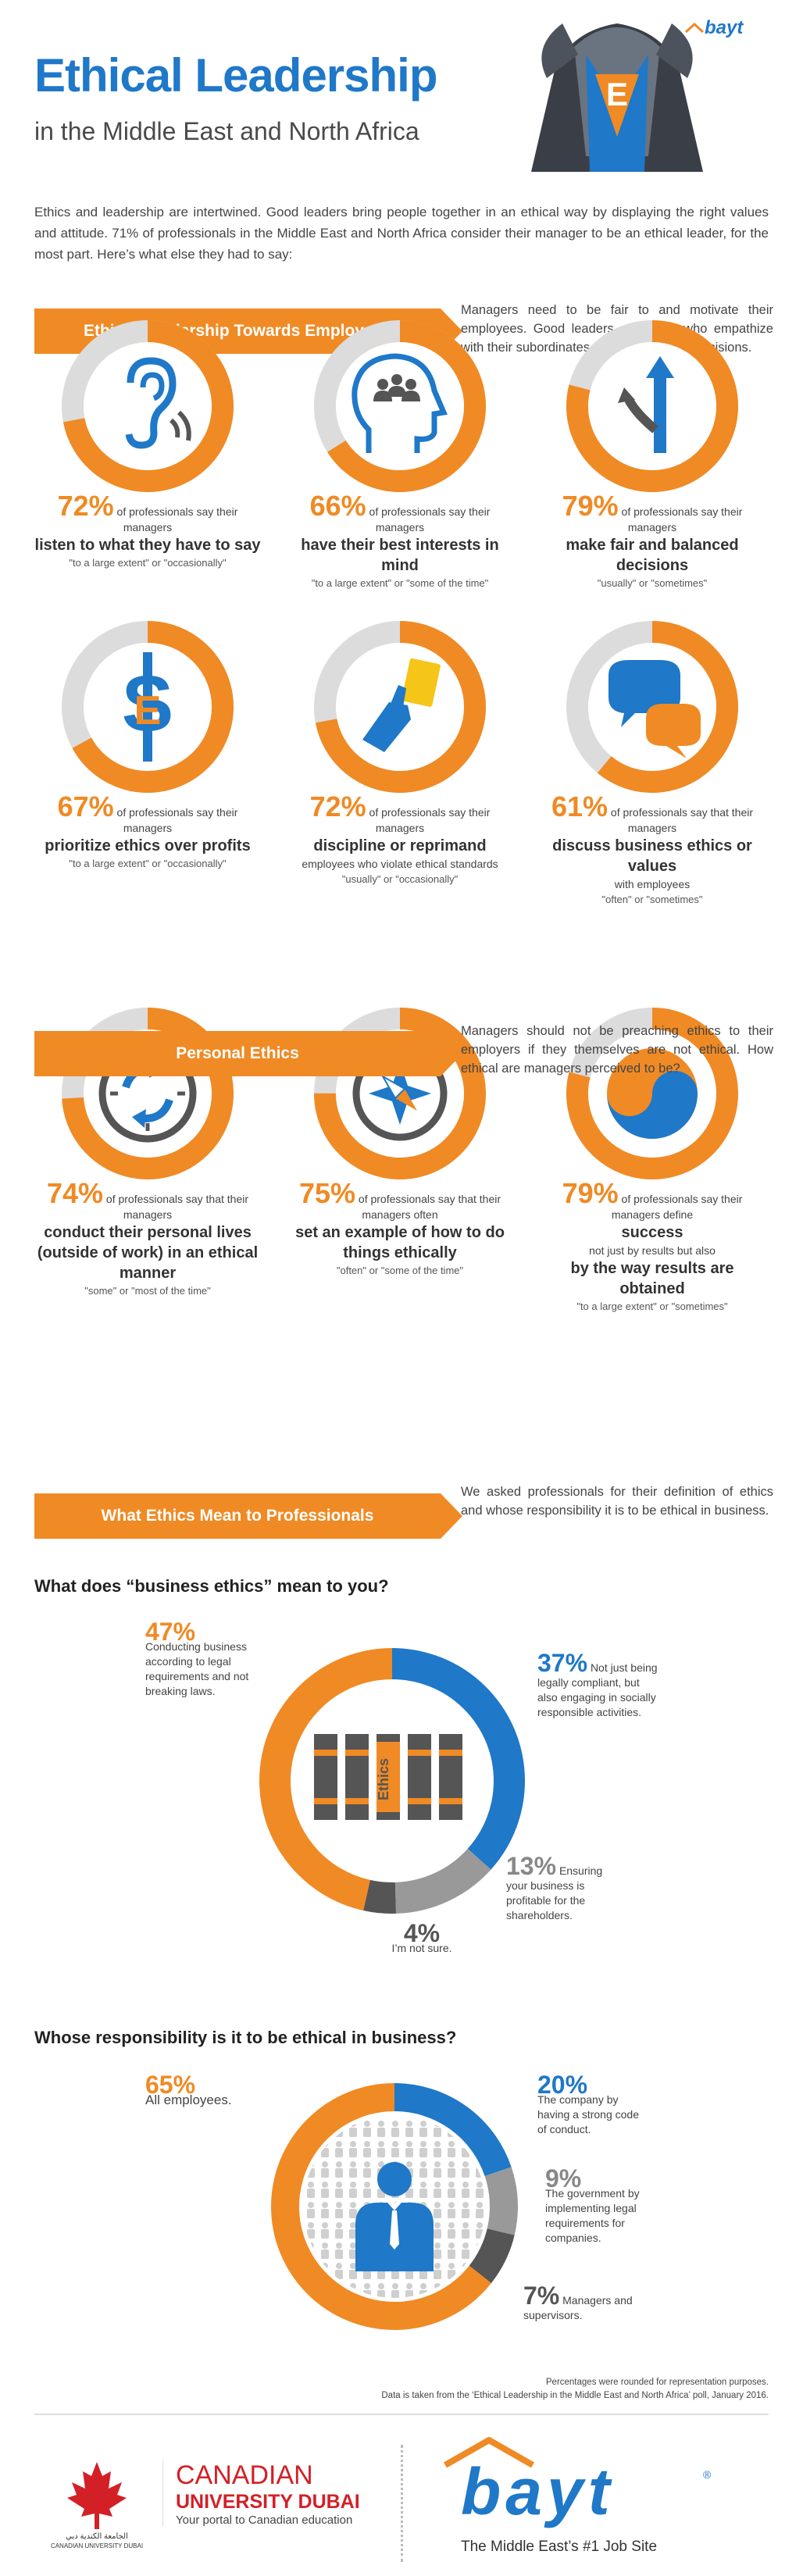 The width and height of the screenshot is (803, 2576). Describe the element at coordinates (400, 879) in the screenshot. I see `stat-qualifier: "usually" or "occasionally"` at that location.